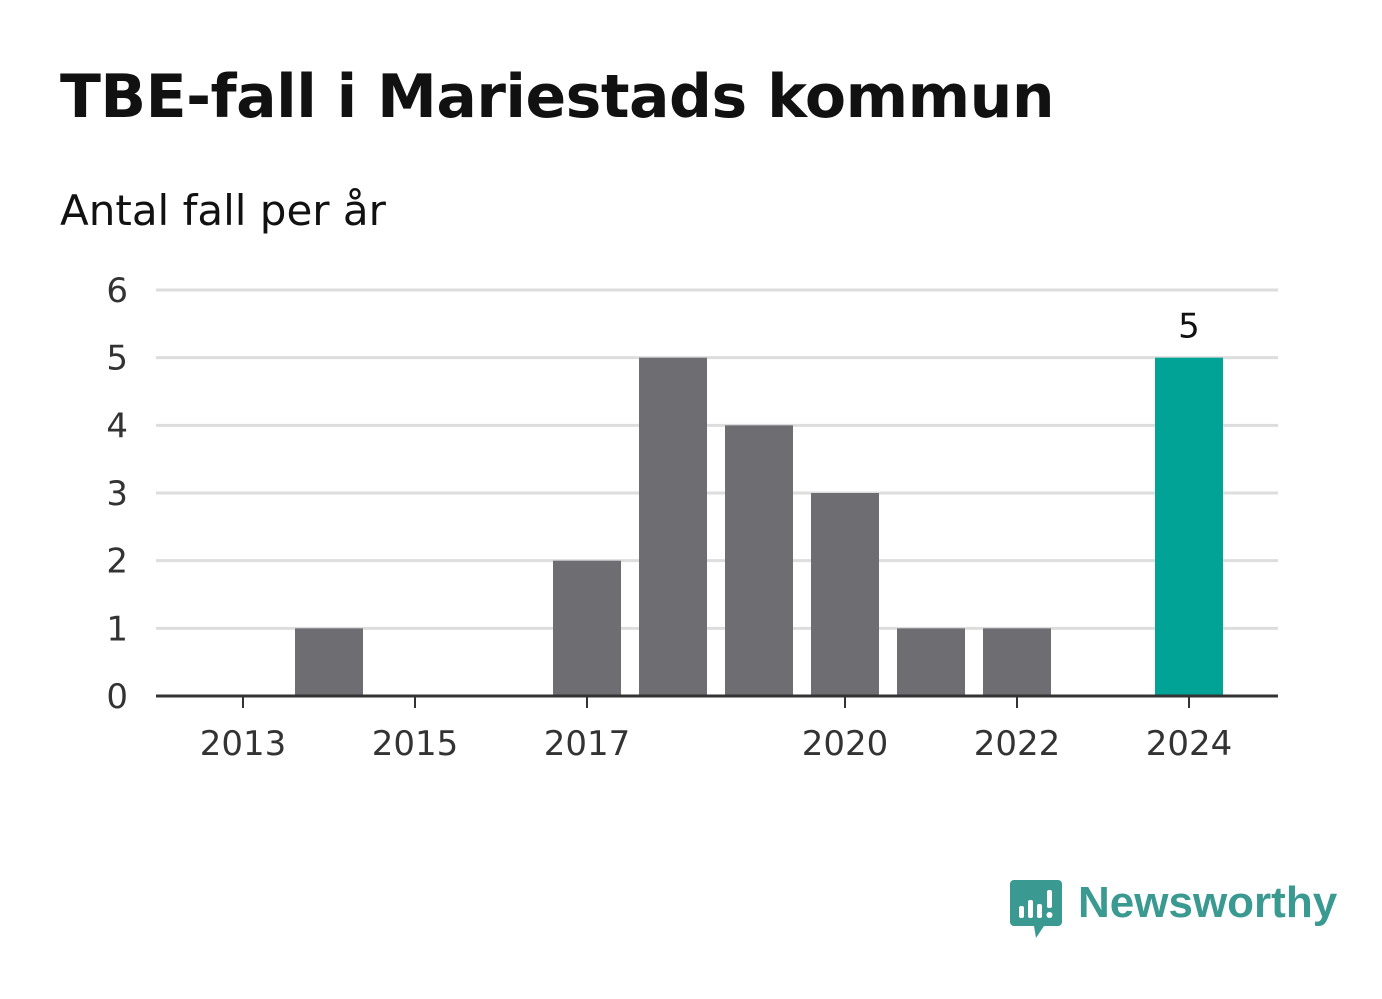 Image resolution: width=1382 pixels, height=999 pixels. I want to click on y-tick-label-1: 1, so click(117, 629).